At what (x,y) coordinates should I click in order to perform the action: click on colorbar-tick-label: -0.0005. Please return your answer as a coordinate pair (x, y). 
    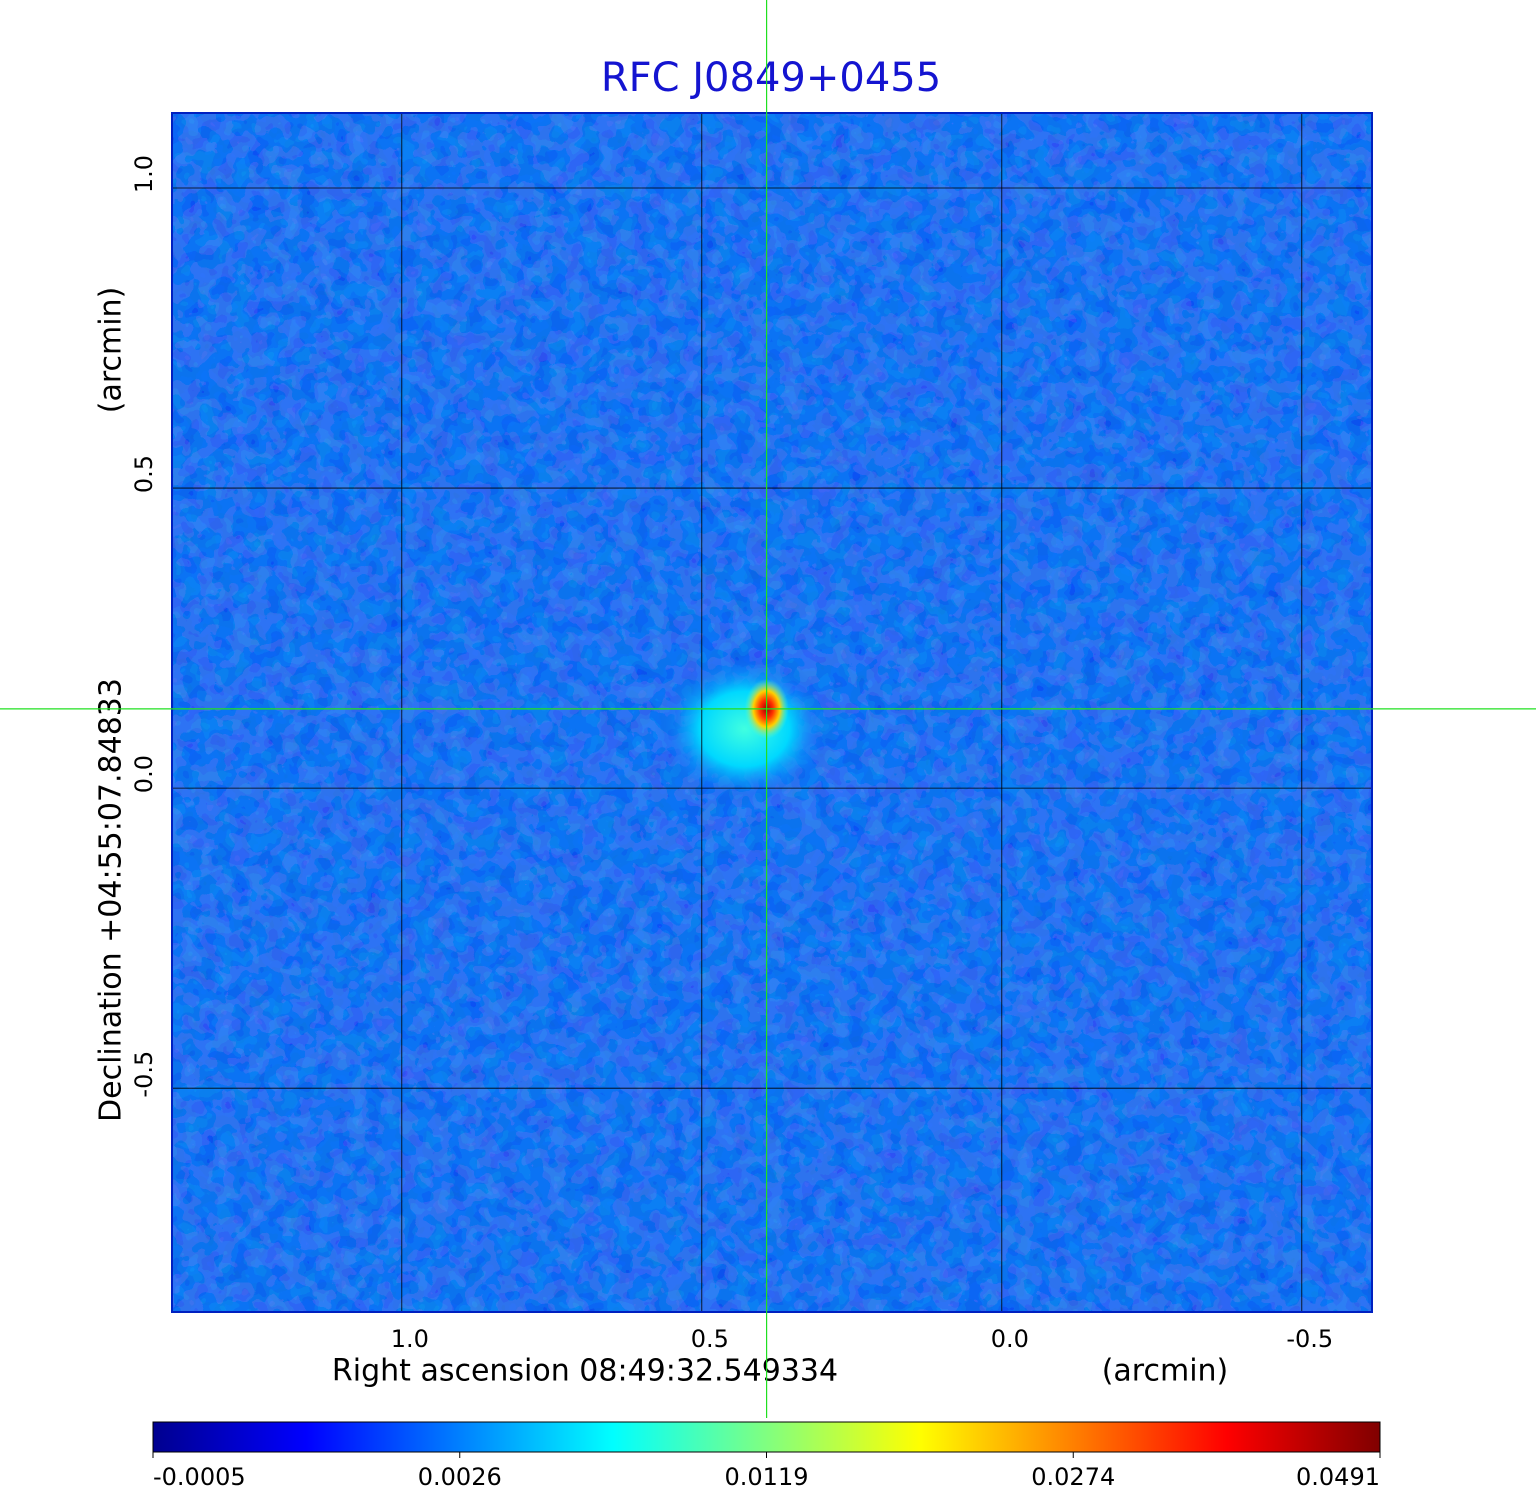
    Looking at the image, I should click on (199, 1477).